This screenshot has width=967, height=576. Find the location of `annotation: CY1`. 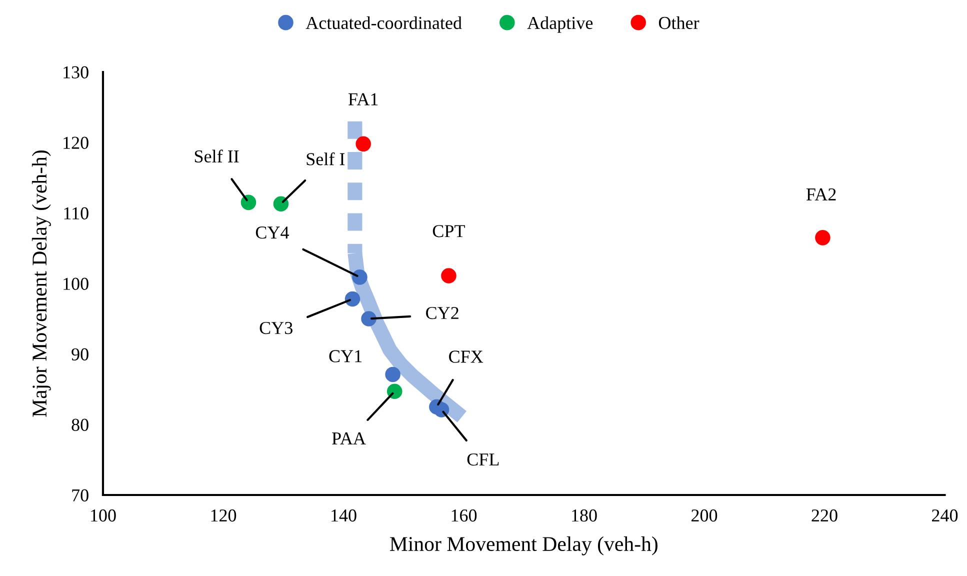

annotation: CY1 is located at coordinates (345, 356).